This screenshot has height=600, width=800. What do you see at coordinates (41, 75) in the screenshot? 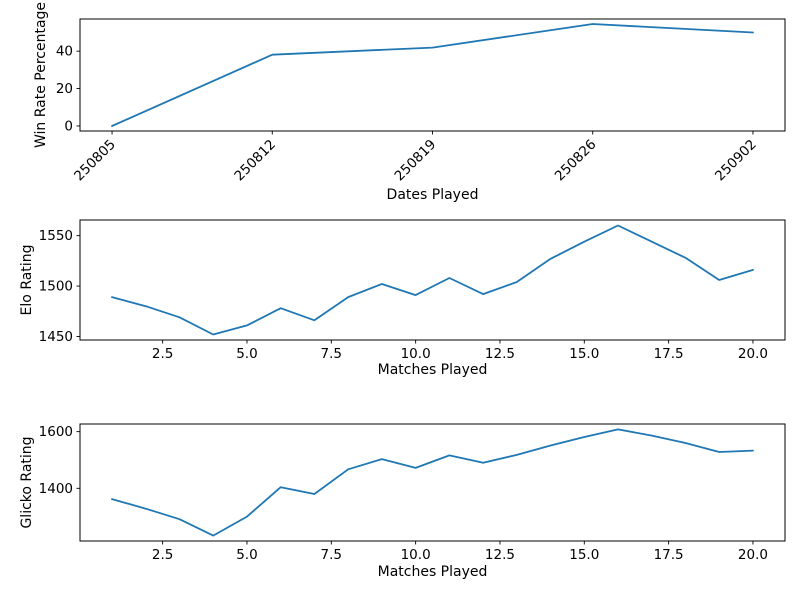
I see `y-axis-label: Win Rate Percentage` at bounding box center [41, 75].